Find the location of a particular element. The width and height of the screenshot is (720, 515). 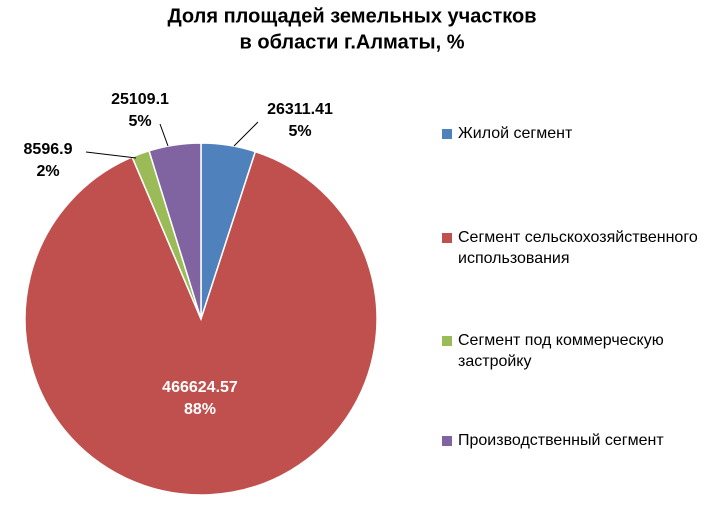

legend-label: Жилой сегмент is located at coordinates (515, 133).